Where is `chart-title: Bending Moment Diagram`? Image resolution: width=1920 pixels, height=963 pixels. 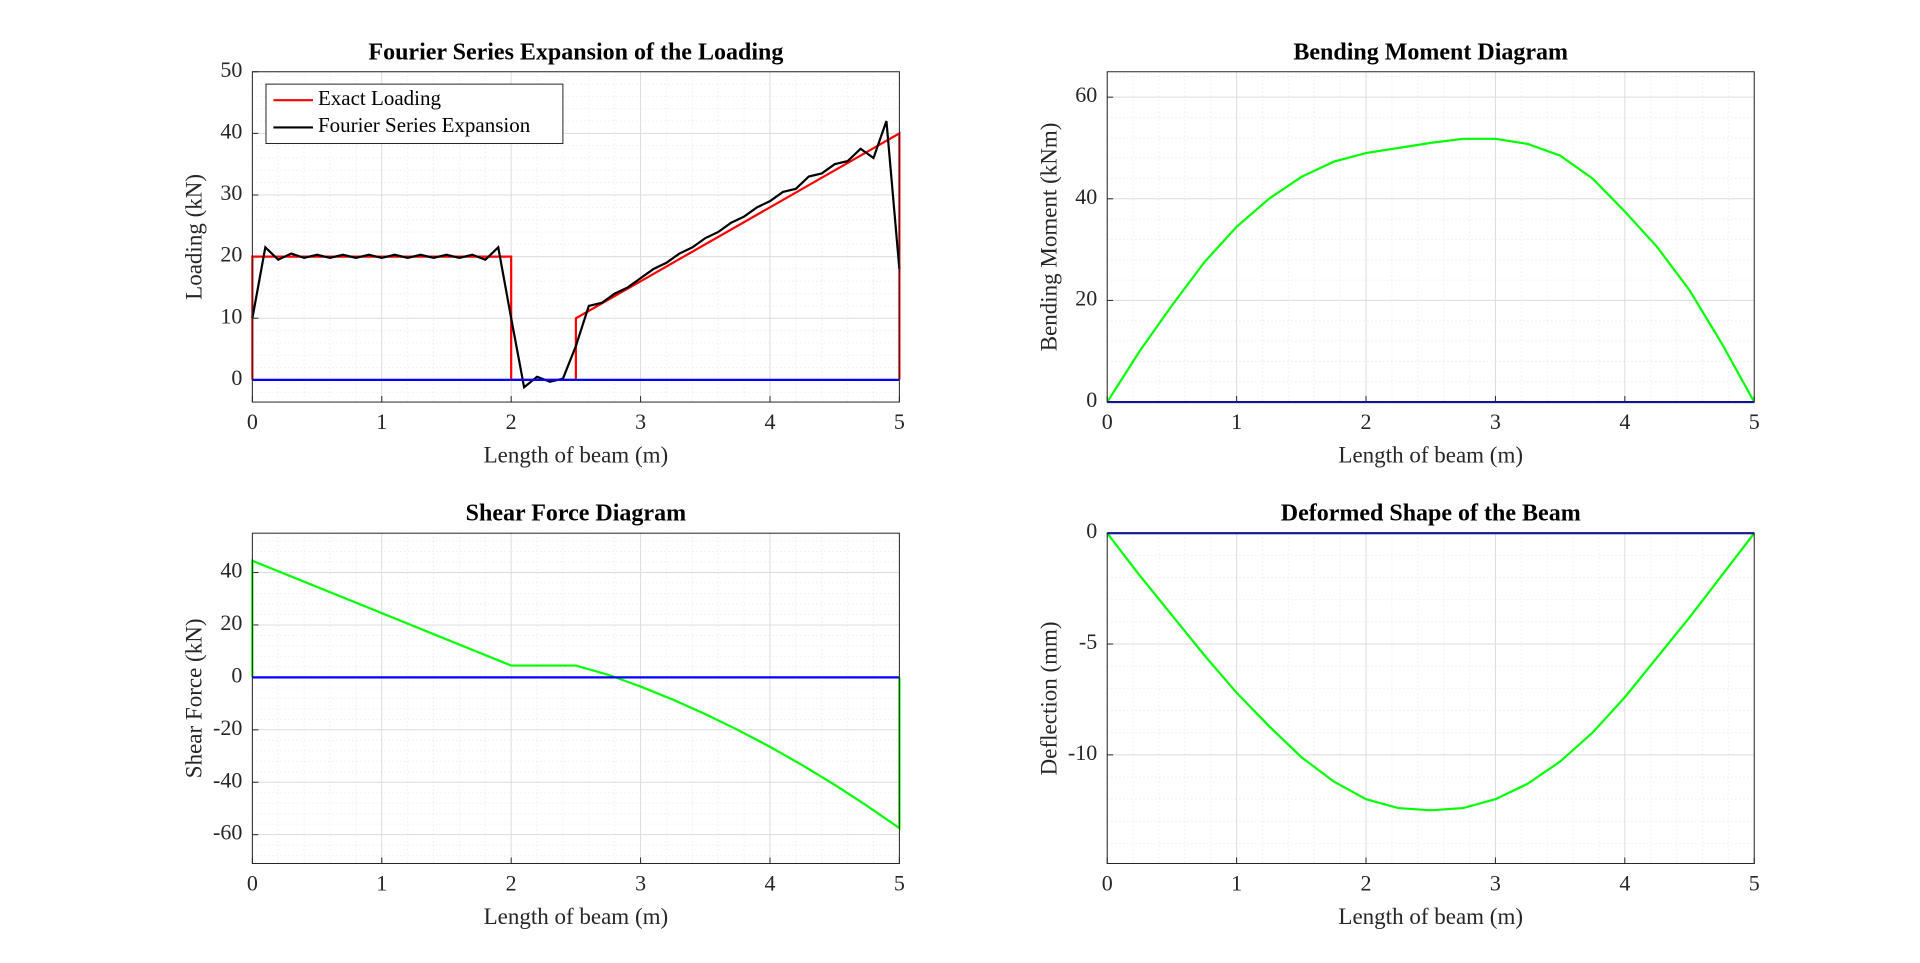
chart-title: Bending Moment Diagram is located at coordinates (1430, 52).